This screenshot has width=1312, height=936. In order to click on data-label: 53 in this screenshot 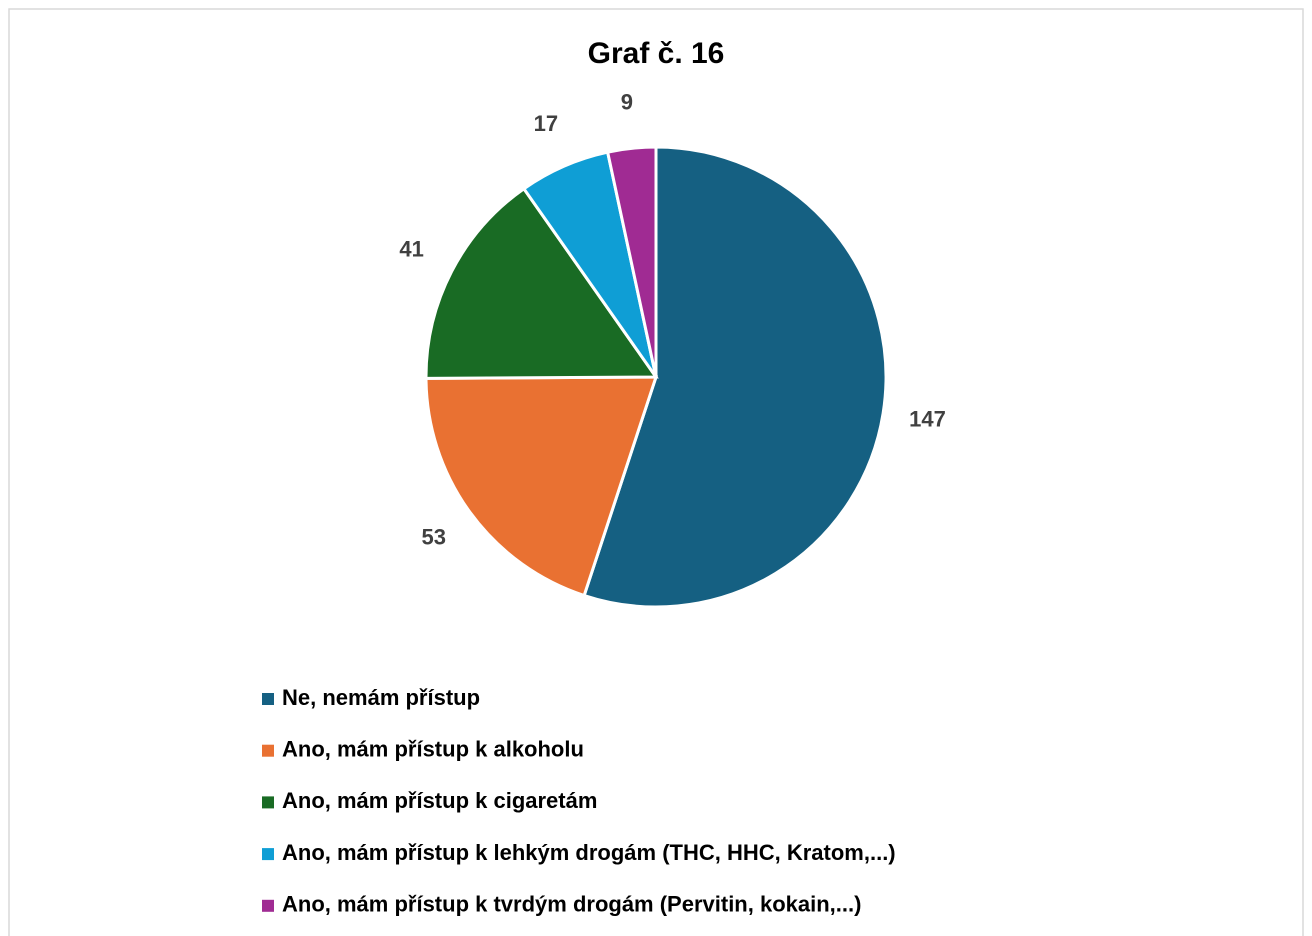, I will do `click(433, 537)`.